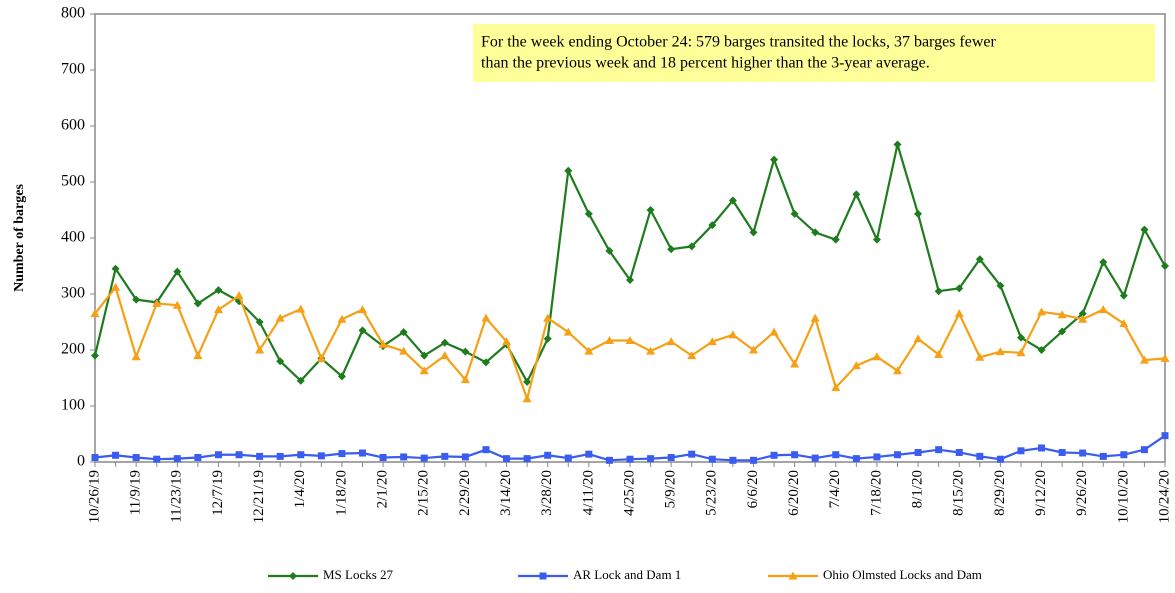  I want to click on annotation-box, so click(814, 53).